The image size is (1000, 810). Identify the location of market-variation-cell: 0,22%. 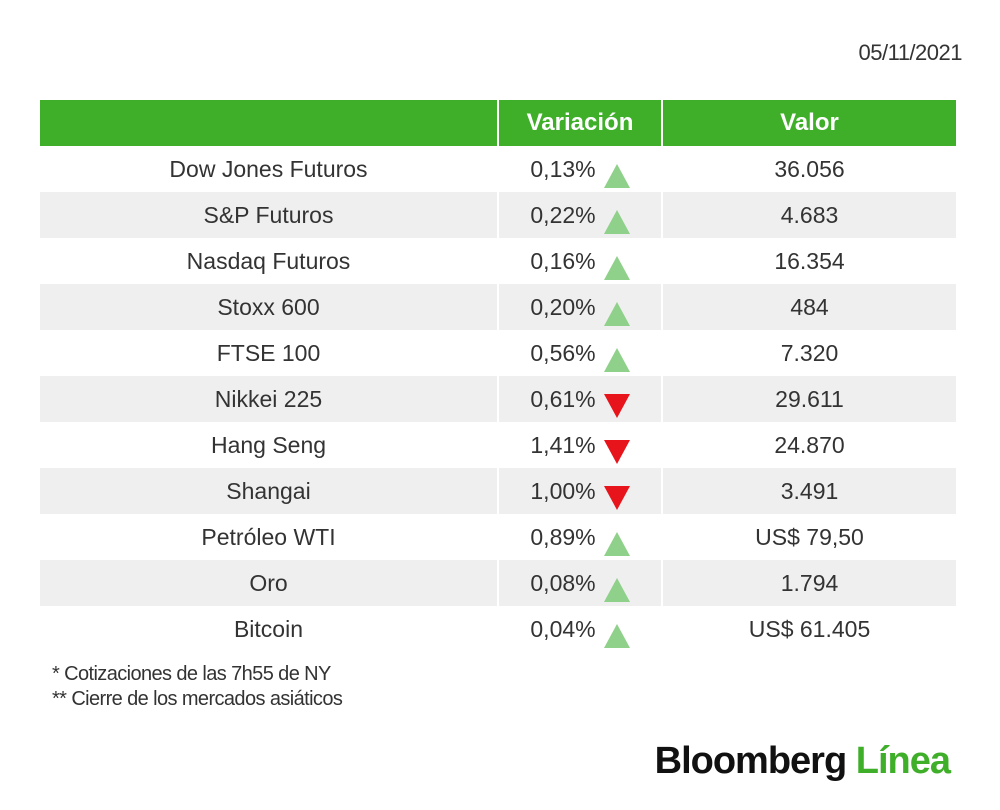
(579, 215).